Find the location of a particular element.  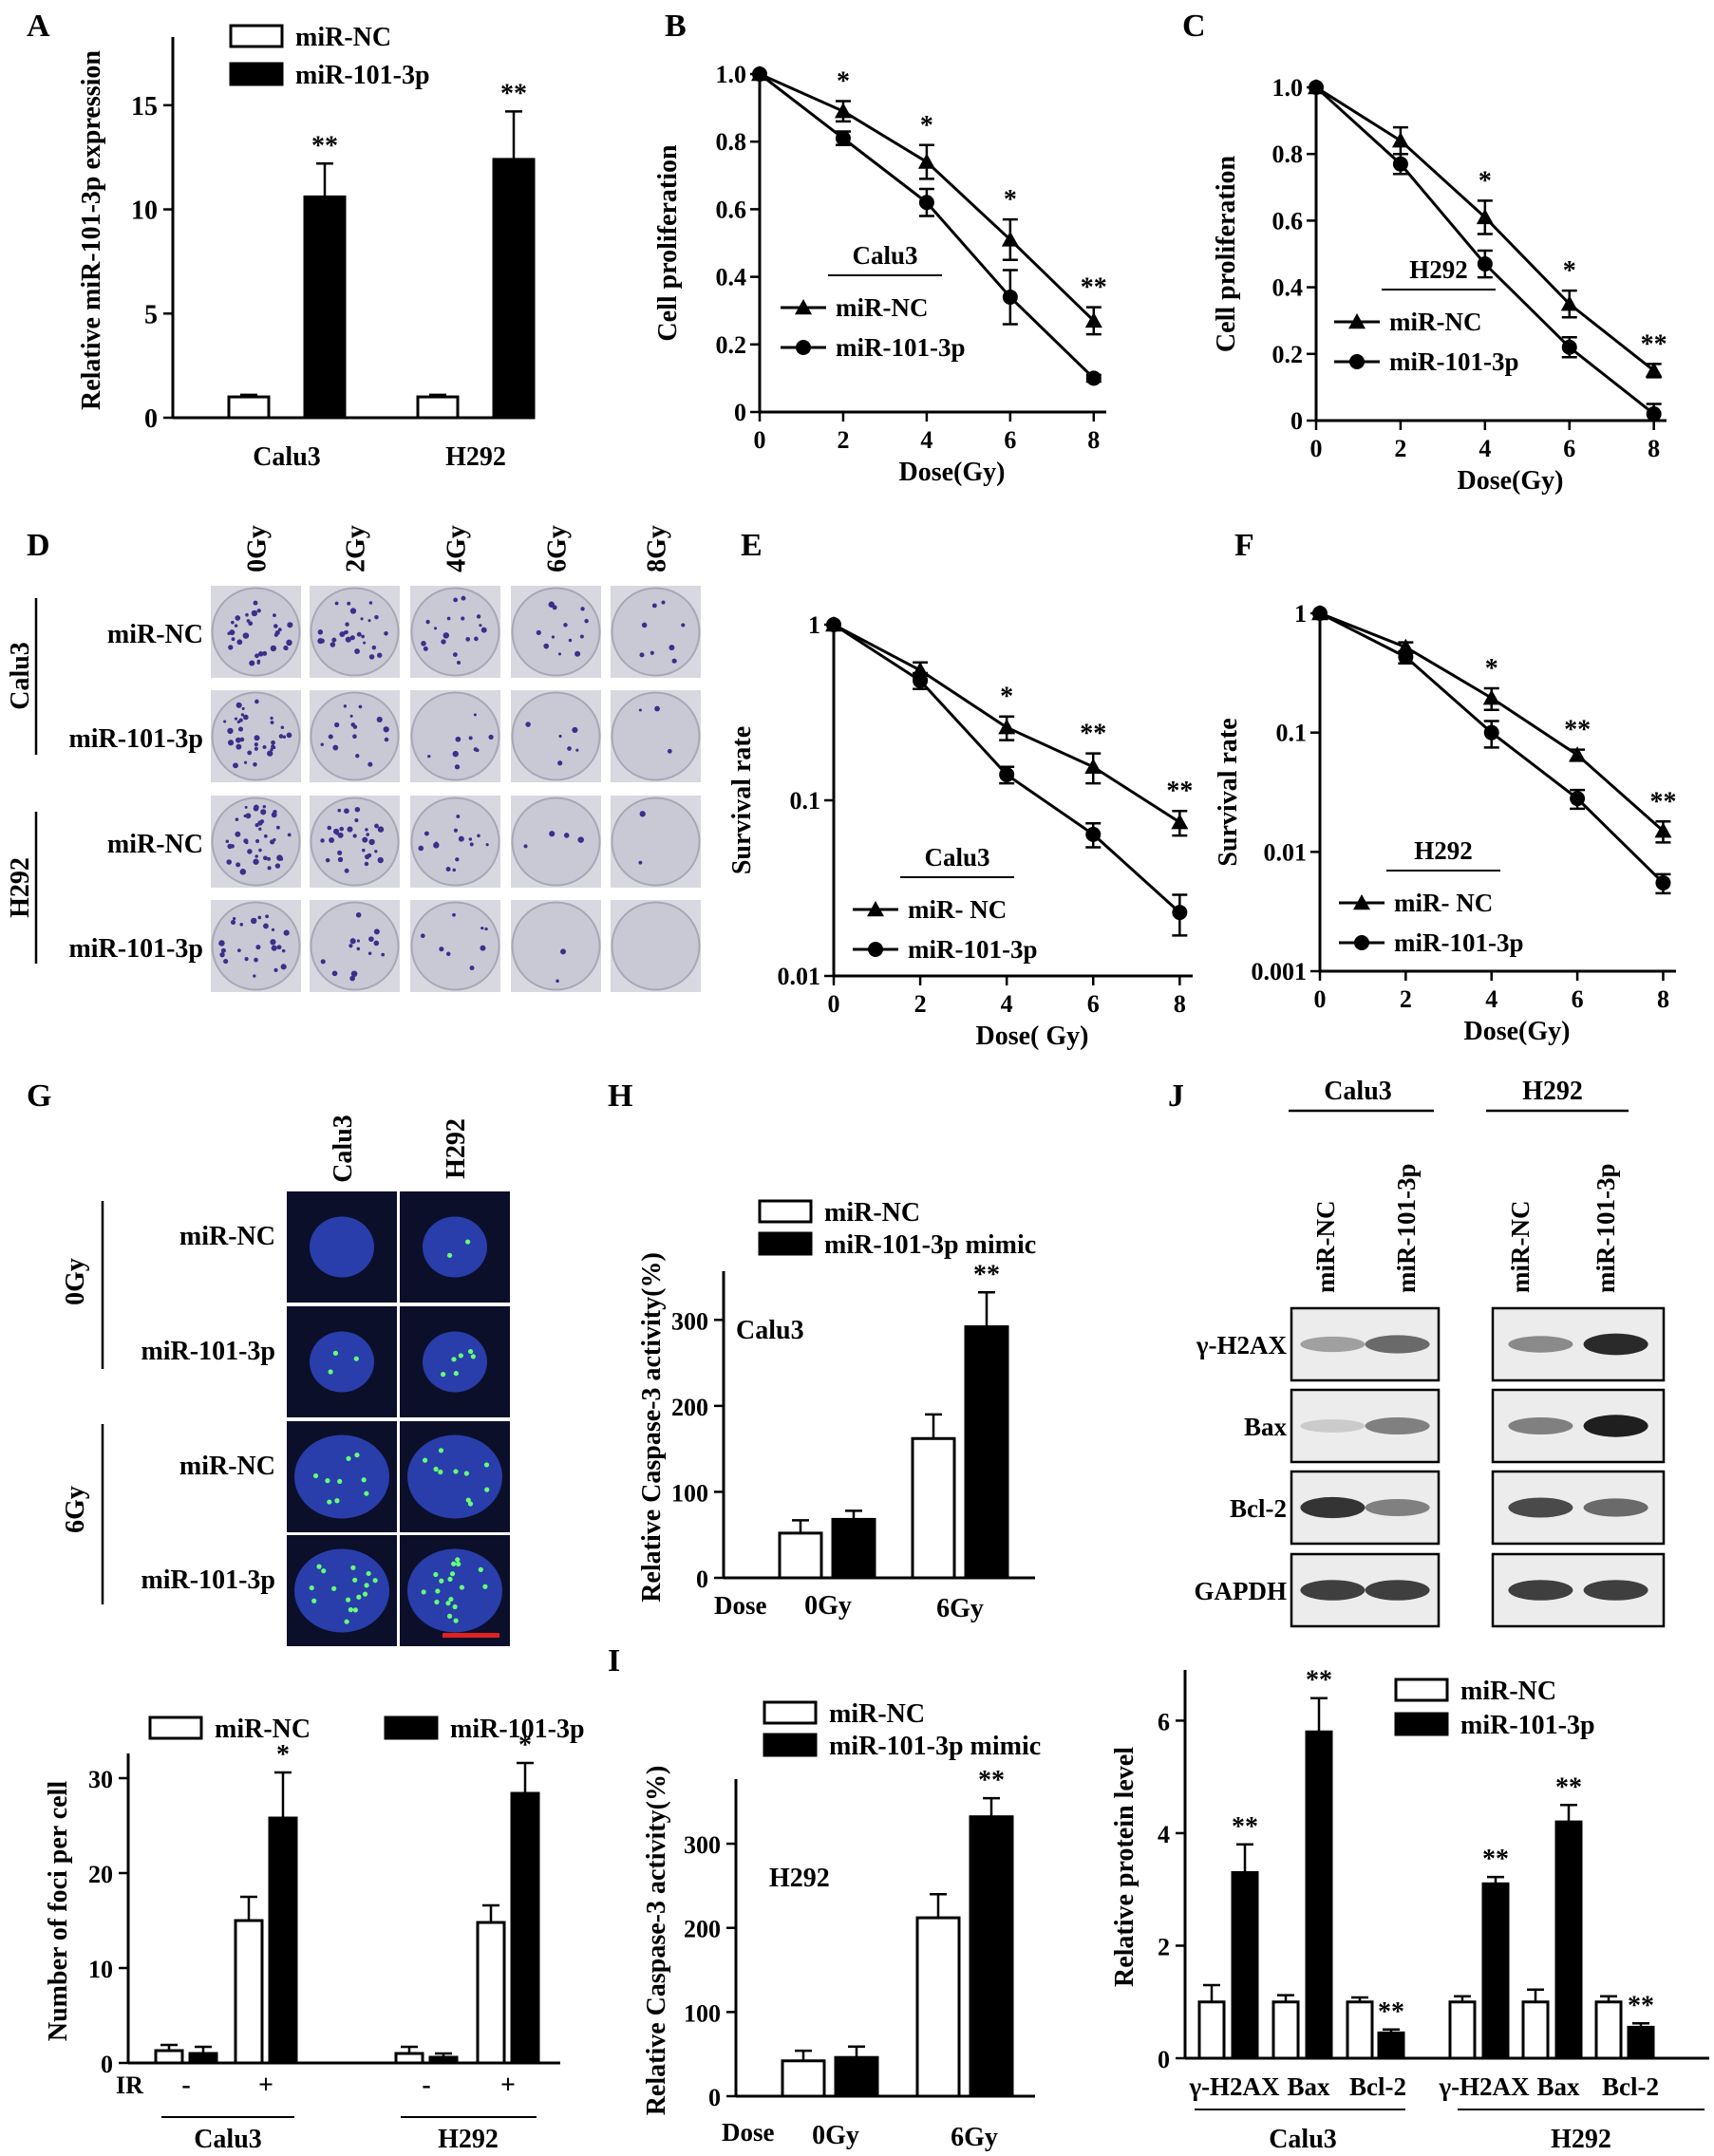

legend-label-mir-nc: miR-NC is located at coordinates (263, 1729).